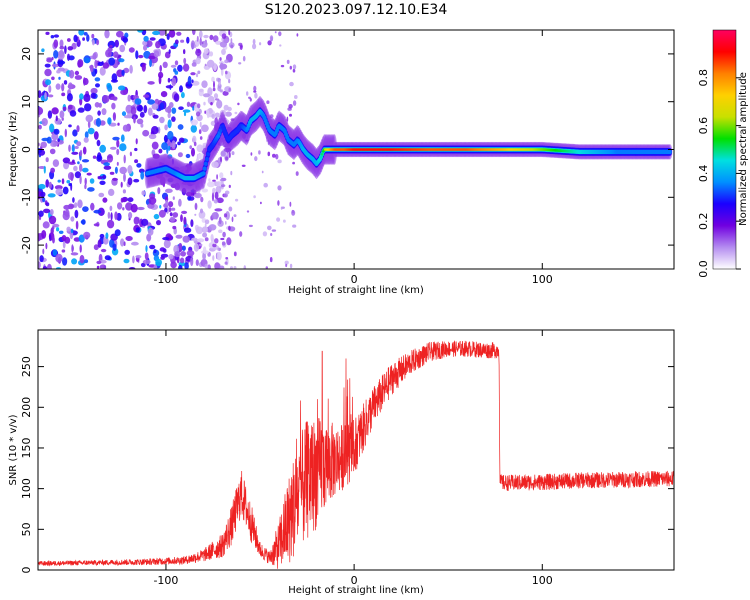 This screenshot has height=600, width=750. What do you see at coordinates (354, 279) in the screenshot?
I see `x-tick-label: 0` at bounding box center [354, 279].